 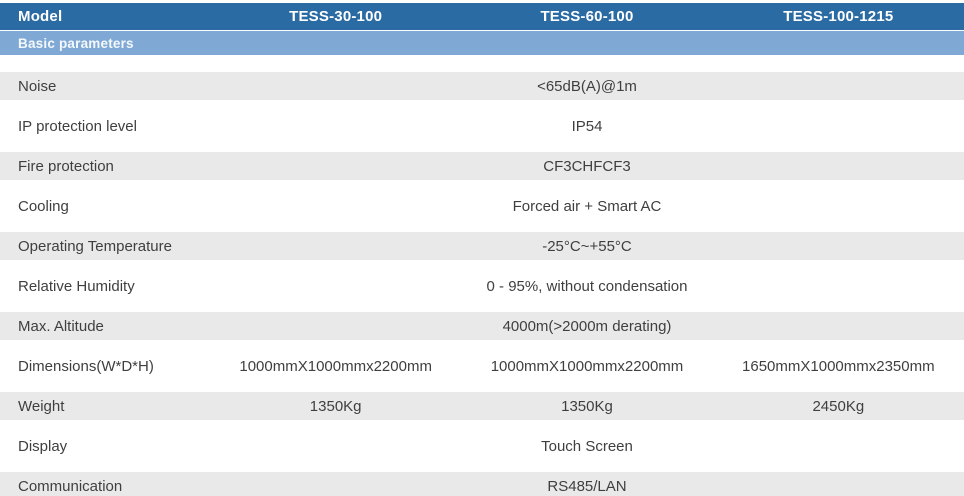 What do you see at coordinates (587, 486) in the screenshot?
I see `row-value-merged: RS485/LAN` at bounding box center [587, 486].